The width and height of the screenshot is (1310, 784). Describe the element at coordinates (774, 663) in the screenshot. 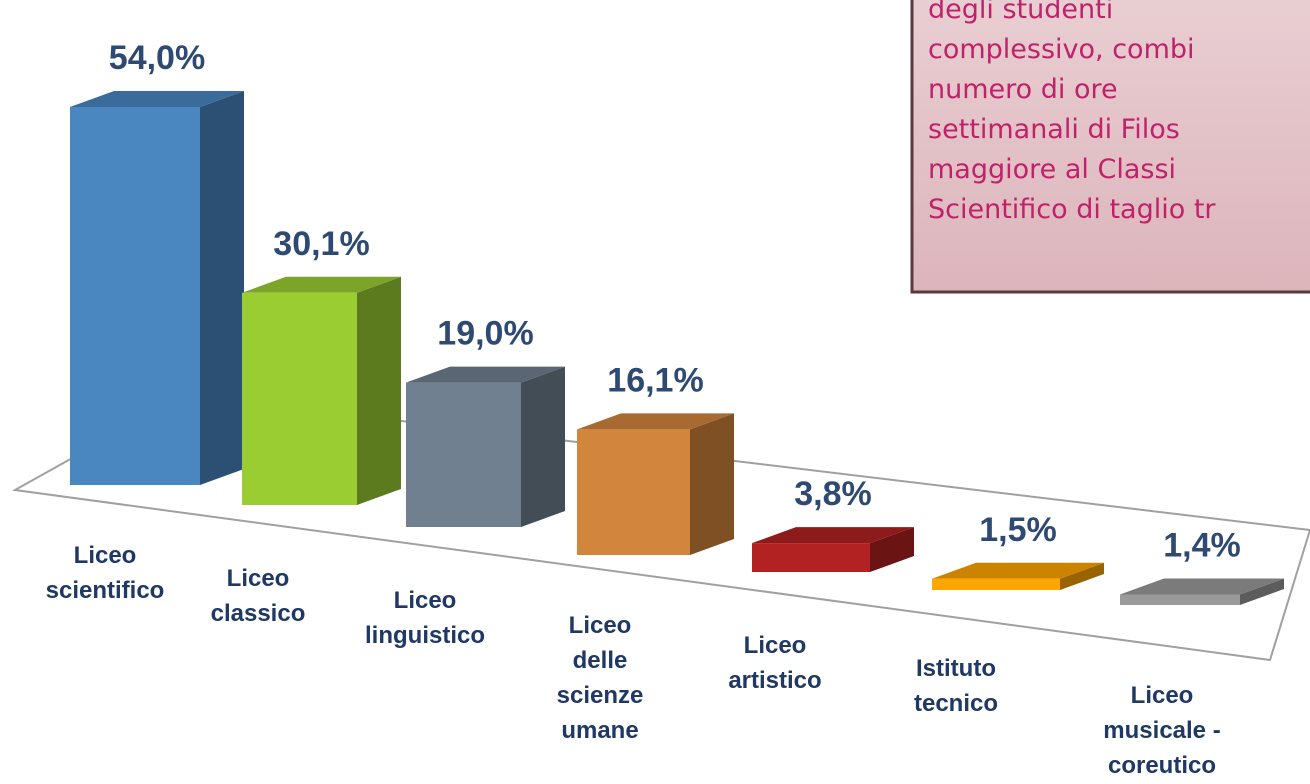

I see `category-label: Liceo artistico` at that location.